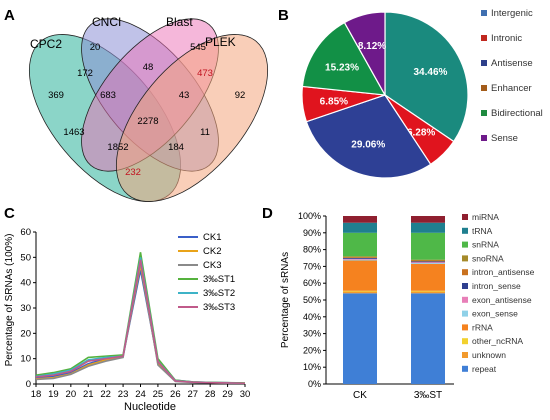 This screenshot has width=550, height=420. Describe the element at coordinates (465, 244) in the screenshot. I see `bar-legend-swatch-snrna` at that location.